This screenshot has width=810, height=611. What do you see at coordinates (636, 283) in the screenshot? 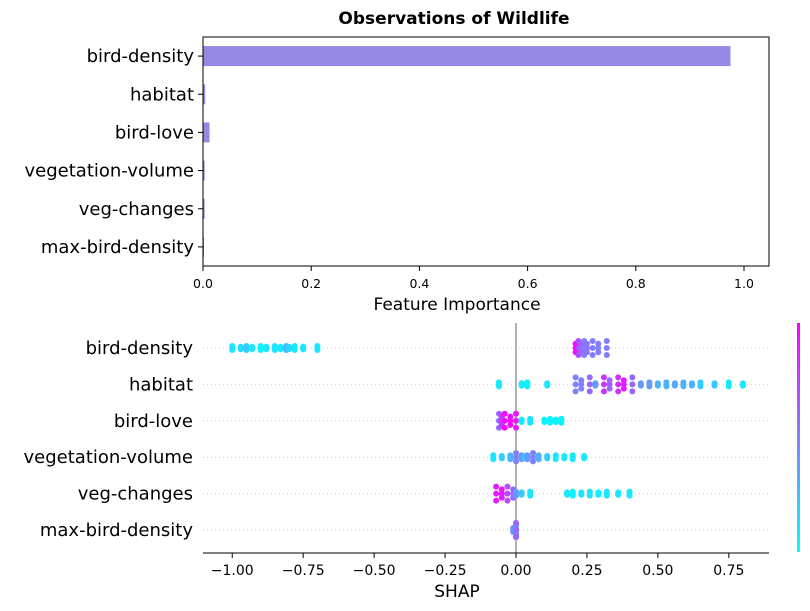
I see `bar-x-tick-label: 0.8` at bounding box center [636, 283].